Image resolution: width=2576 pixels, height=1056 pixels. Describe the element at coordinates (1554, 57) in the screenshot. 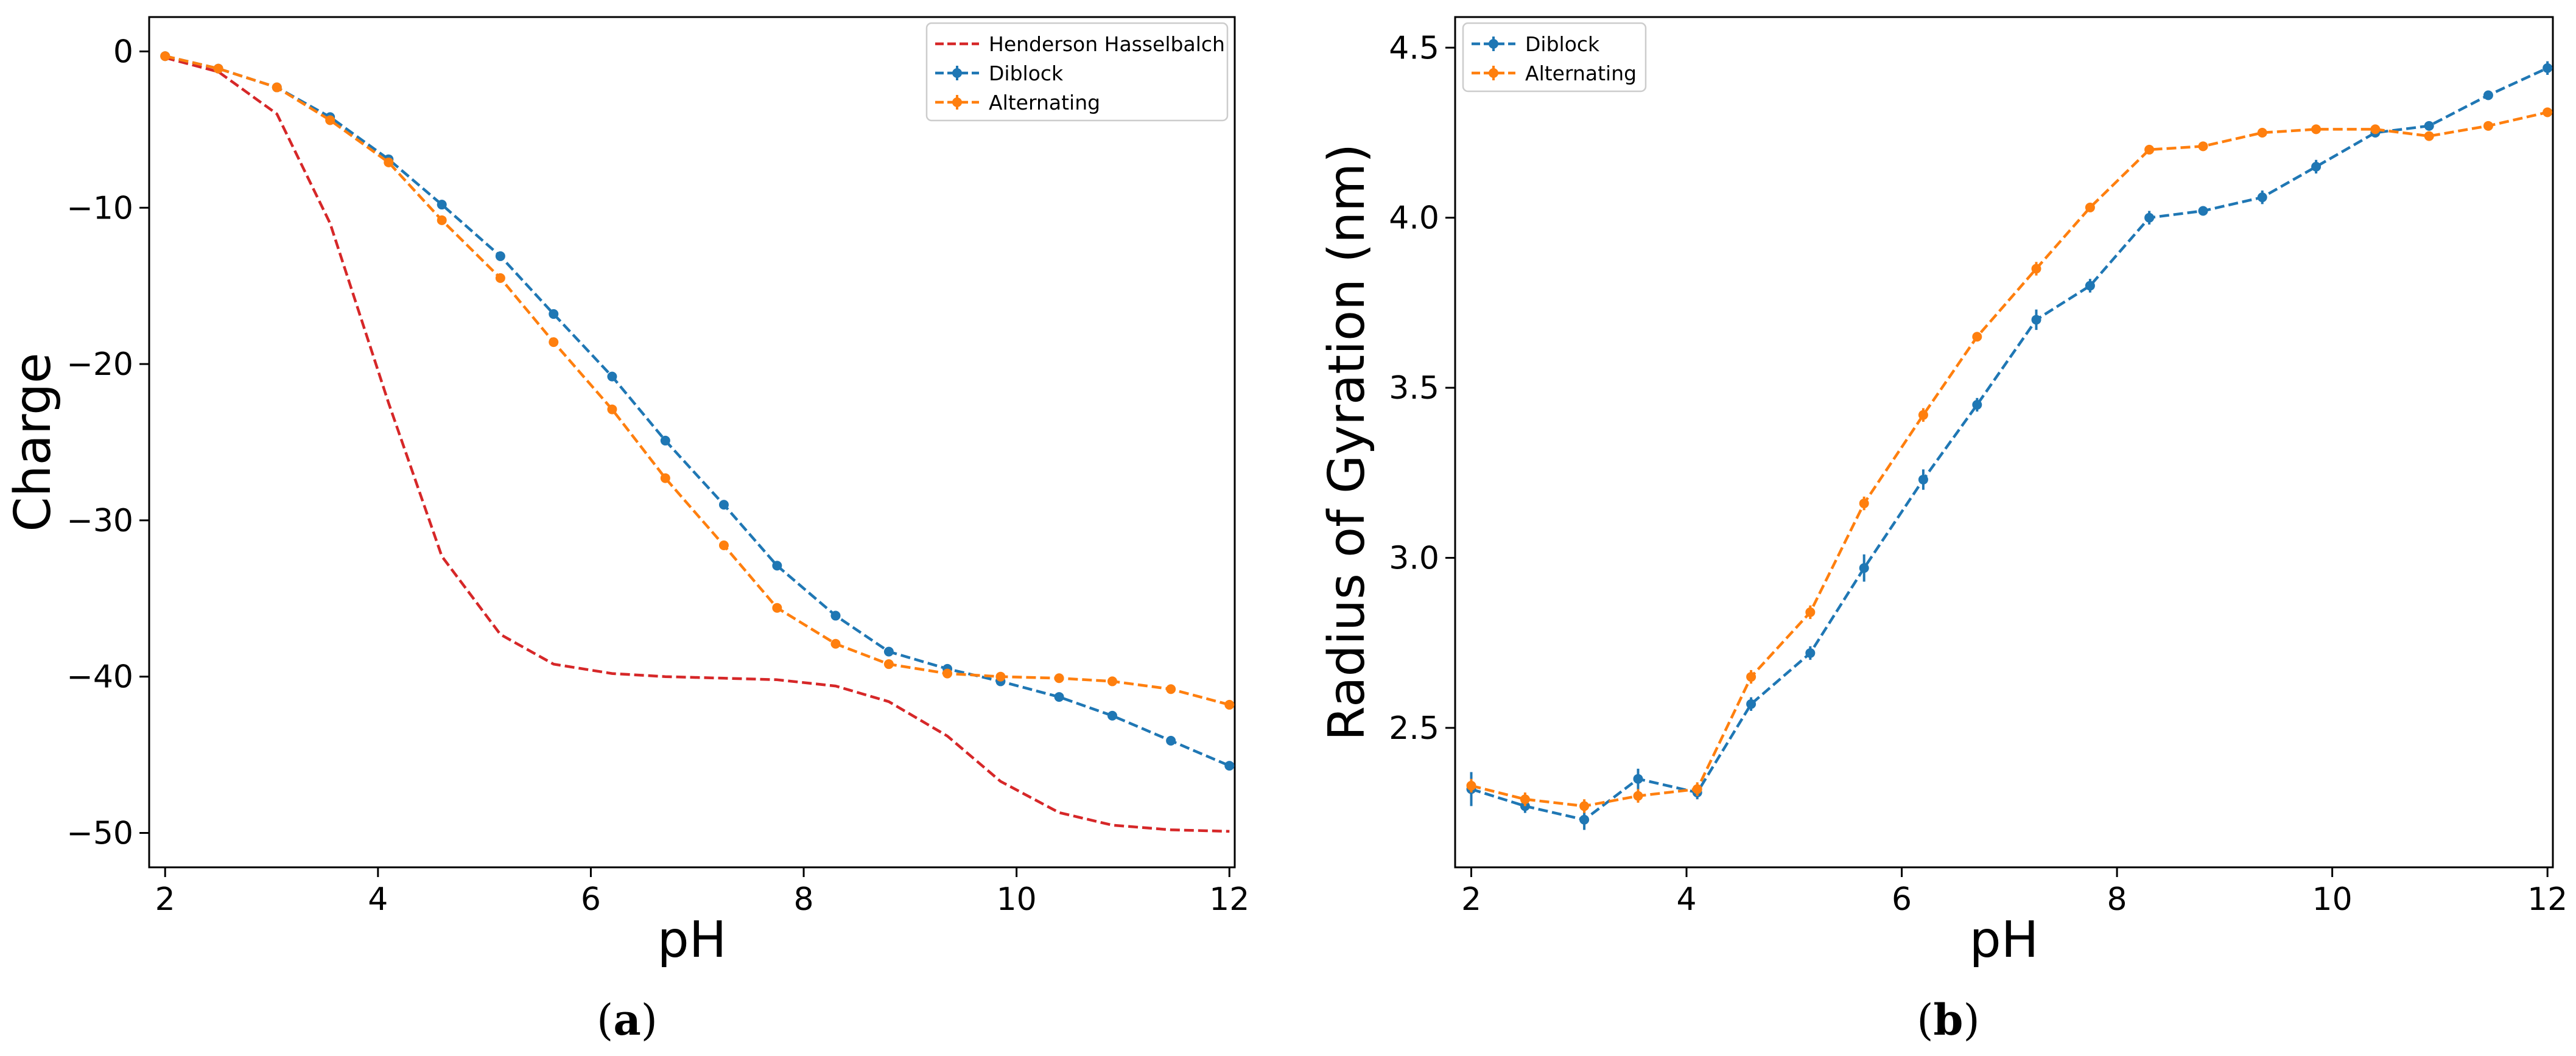

I see `panel-b-legend: Diblock Alternating` at that location.